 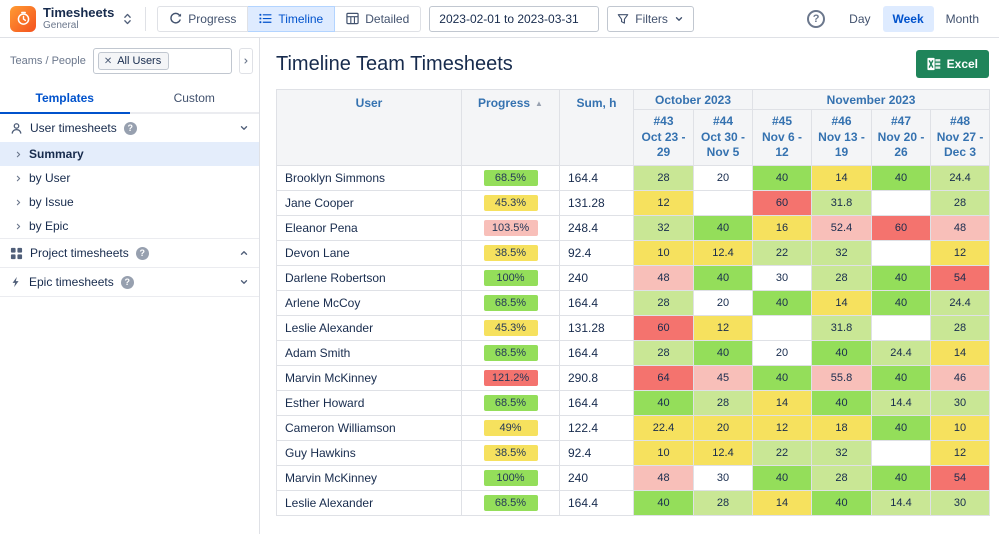 I want to click on sidebar-item-by-epic: by Epic, so click(x=129, y=226).